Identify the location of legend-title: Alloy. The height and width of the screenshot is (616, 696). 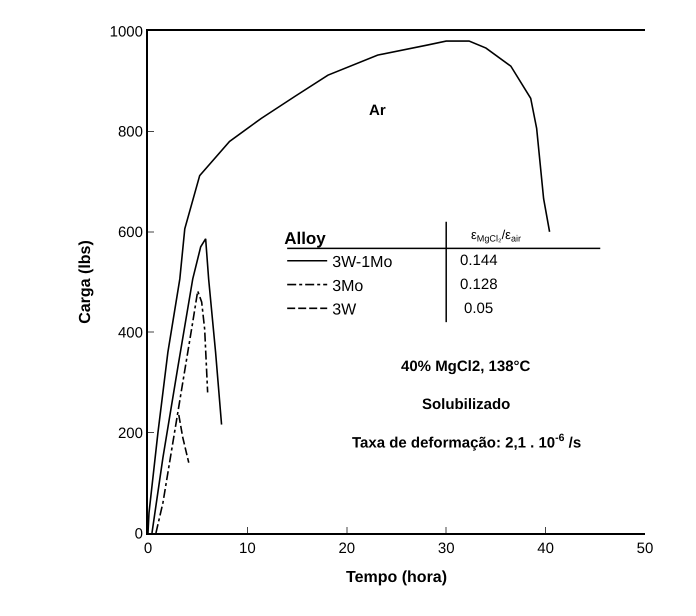
(305, 238).